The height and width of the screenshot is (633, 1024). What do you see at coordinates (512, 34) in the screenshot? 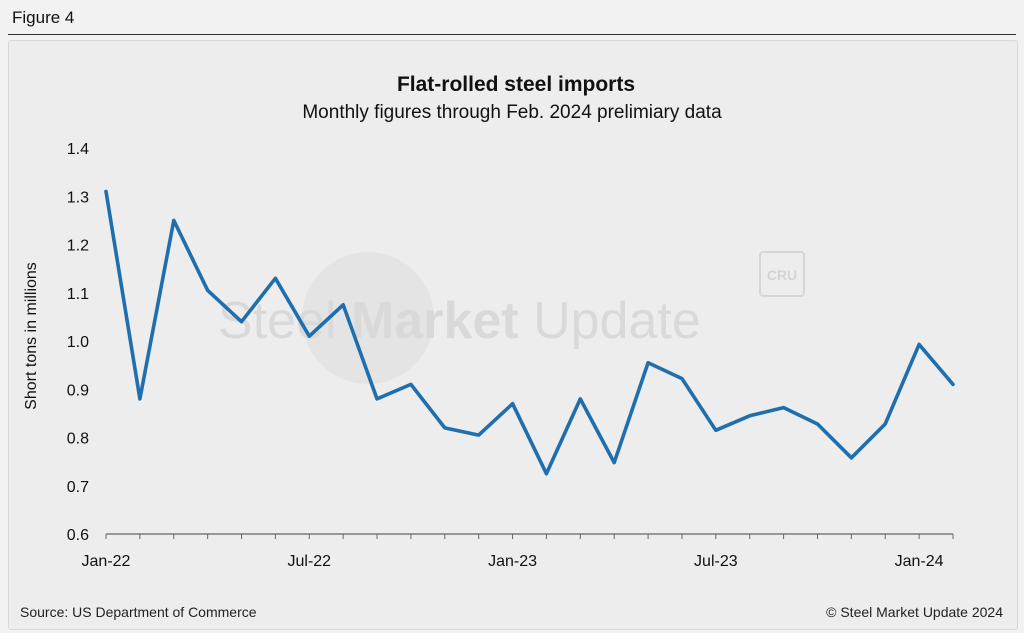
I see `top-divider` at bounding box center [512, 34].